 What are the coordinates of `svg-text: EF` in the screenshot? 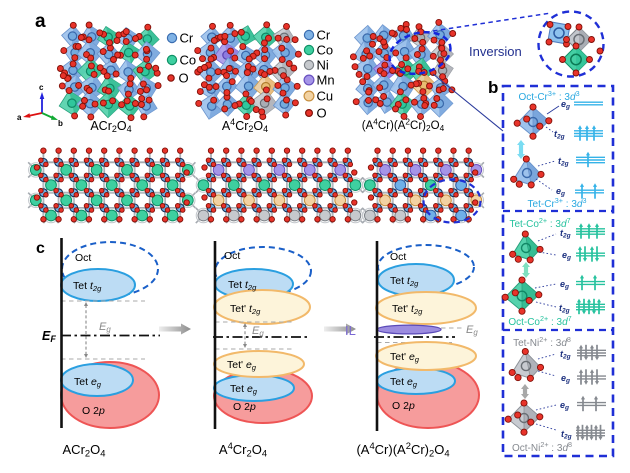 It's located at (49, 336).